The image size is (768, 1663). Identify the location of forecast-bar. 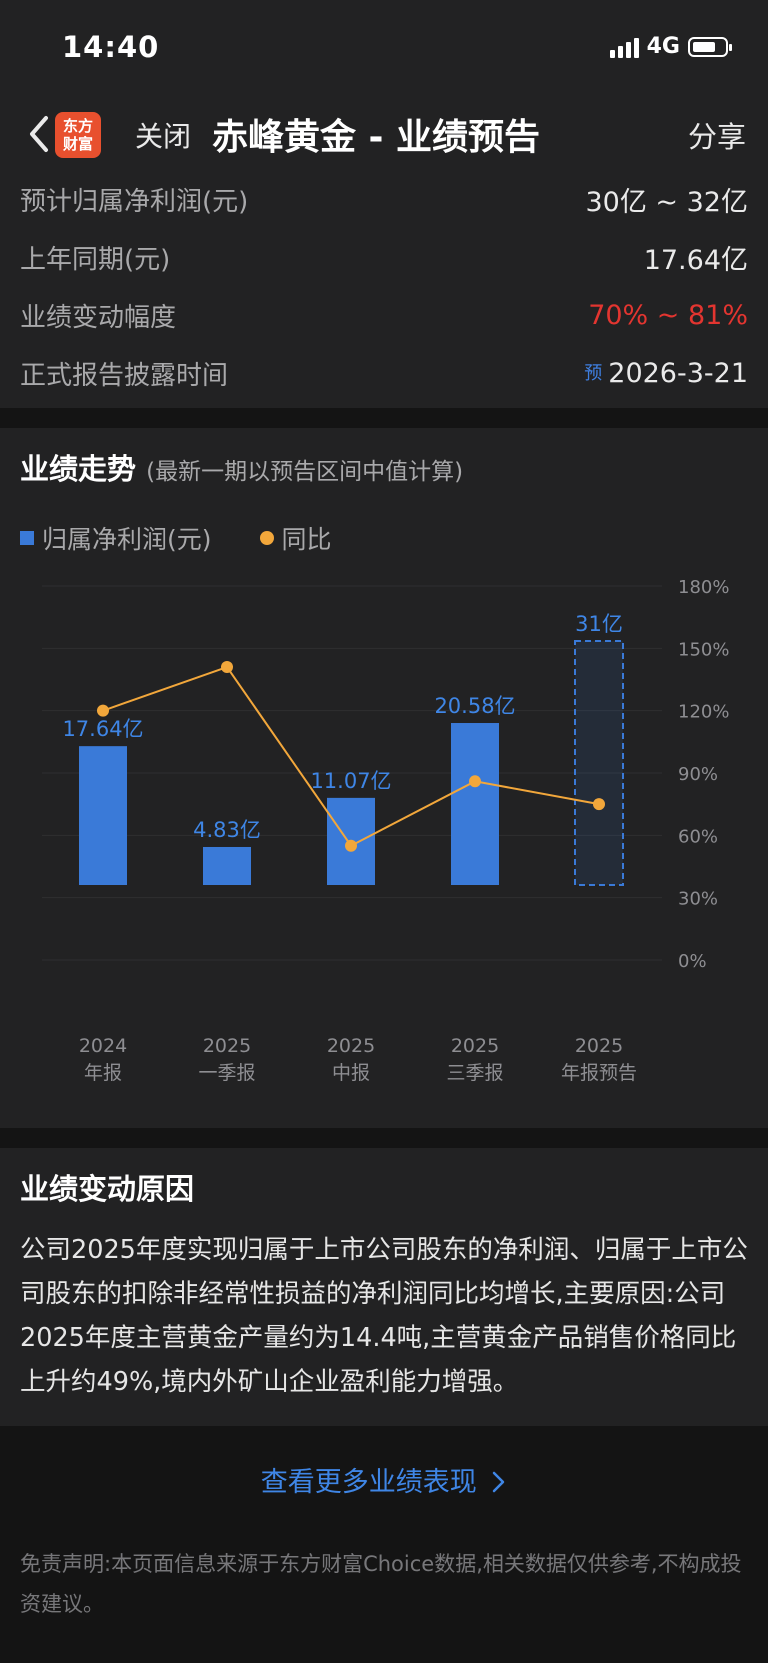
(599, 763).